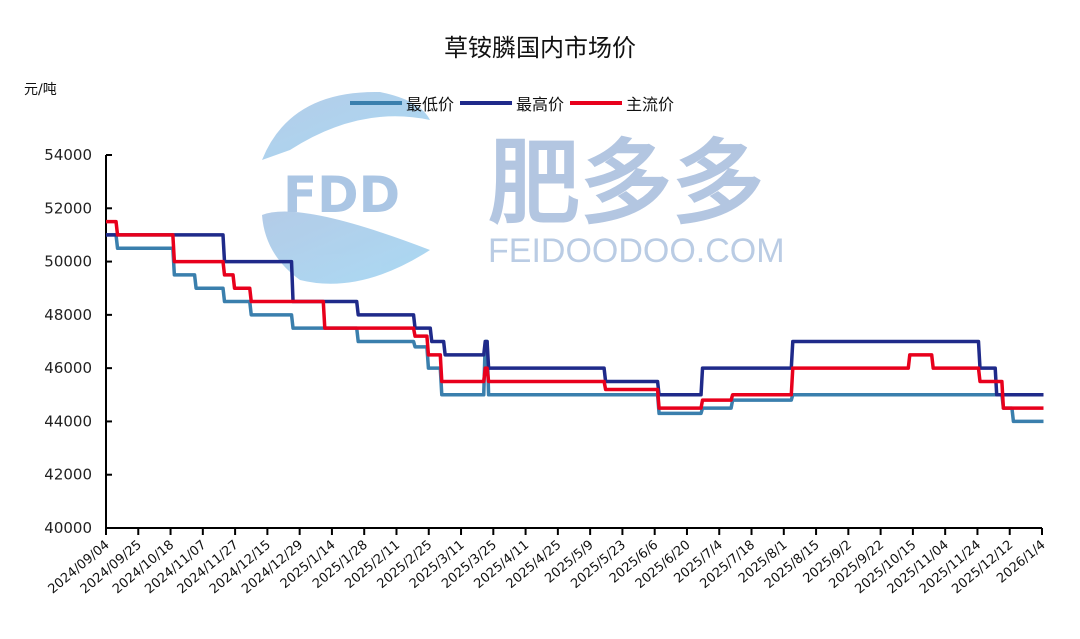 The width and height of the screenshot is (1080, 639). Describe the element at coordinates (68, 368) in the screenshot. I see `y-tick-label: 46000` at that location.